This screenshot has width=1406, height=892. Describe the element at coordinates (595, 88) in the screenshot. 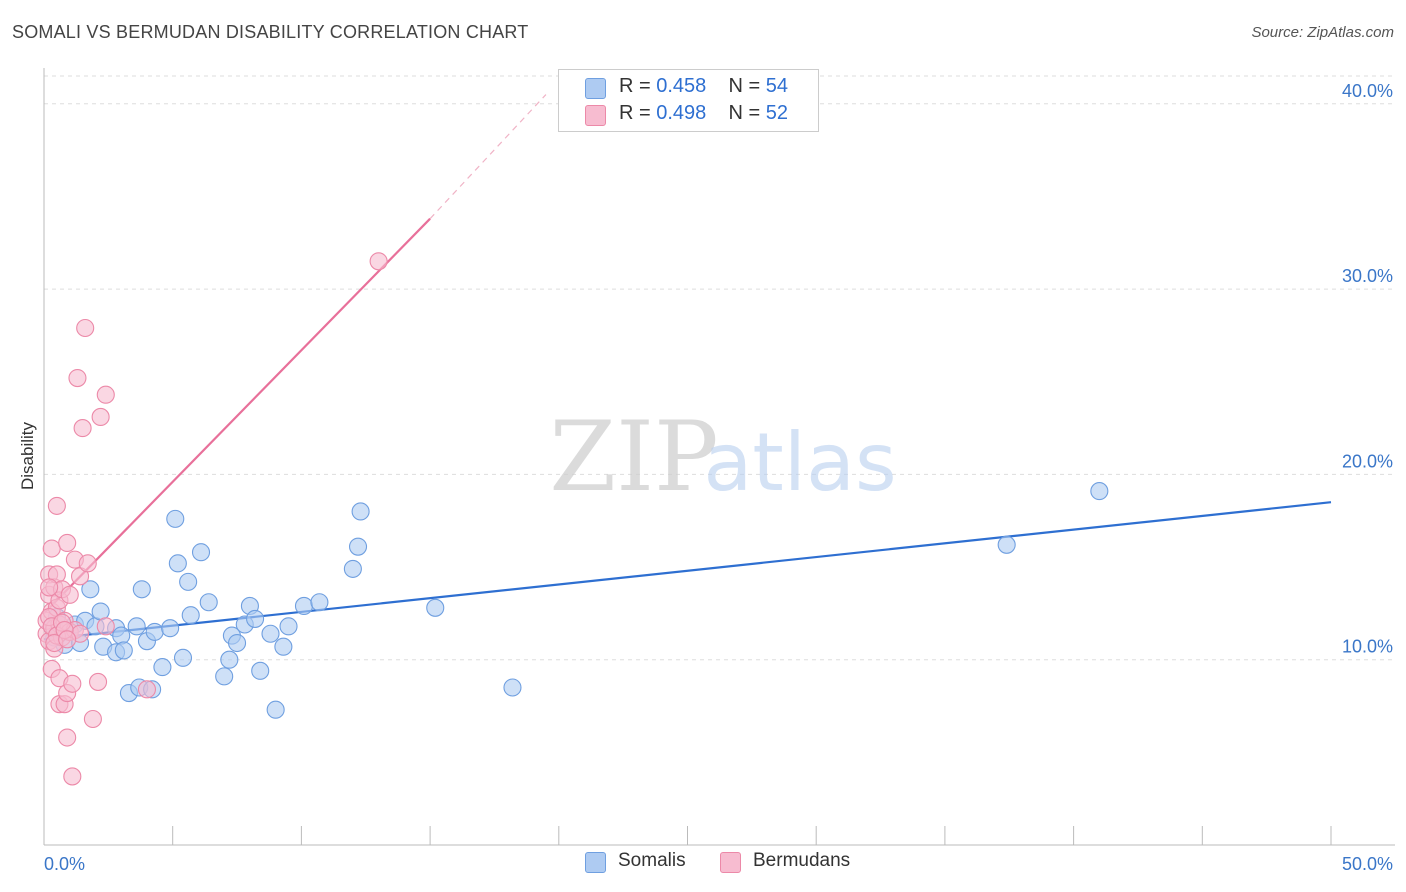

I see `somali-swatch` at that location.